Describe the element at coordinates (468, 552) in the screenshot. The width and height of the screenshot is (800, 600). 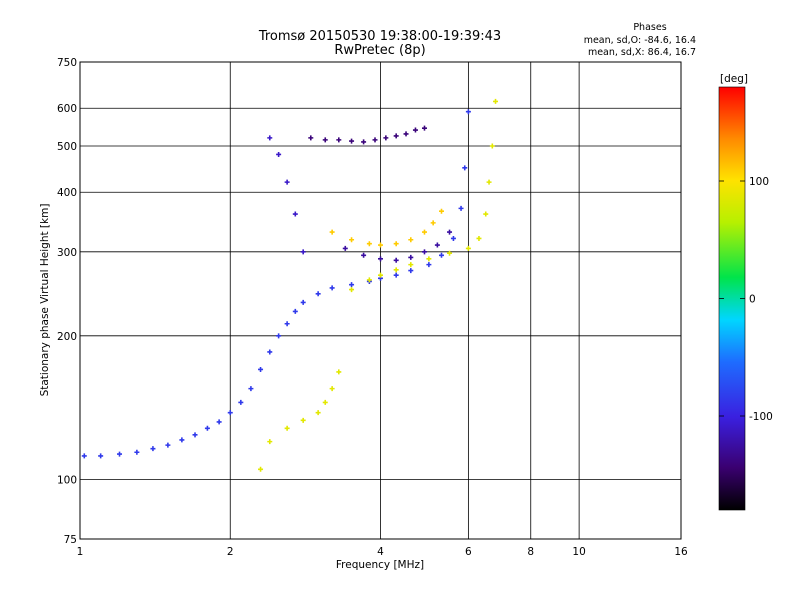
I see `x-tick-label: 6` at that location.